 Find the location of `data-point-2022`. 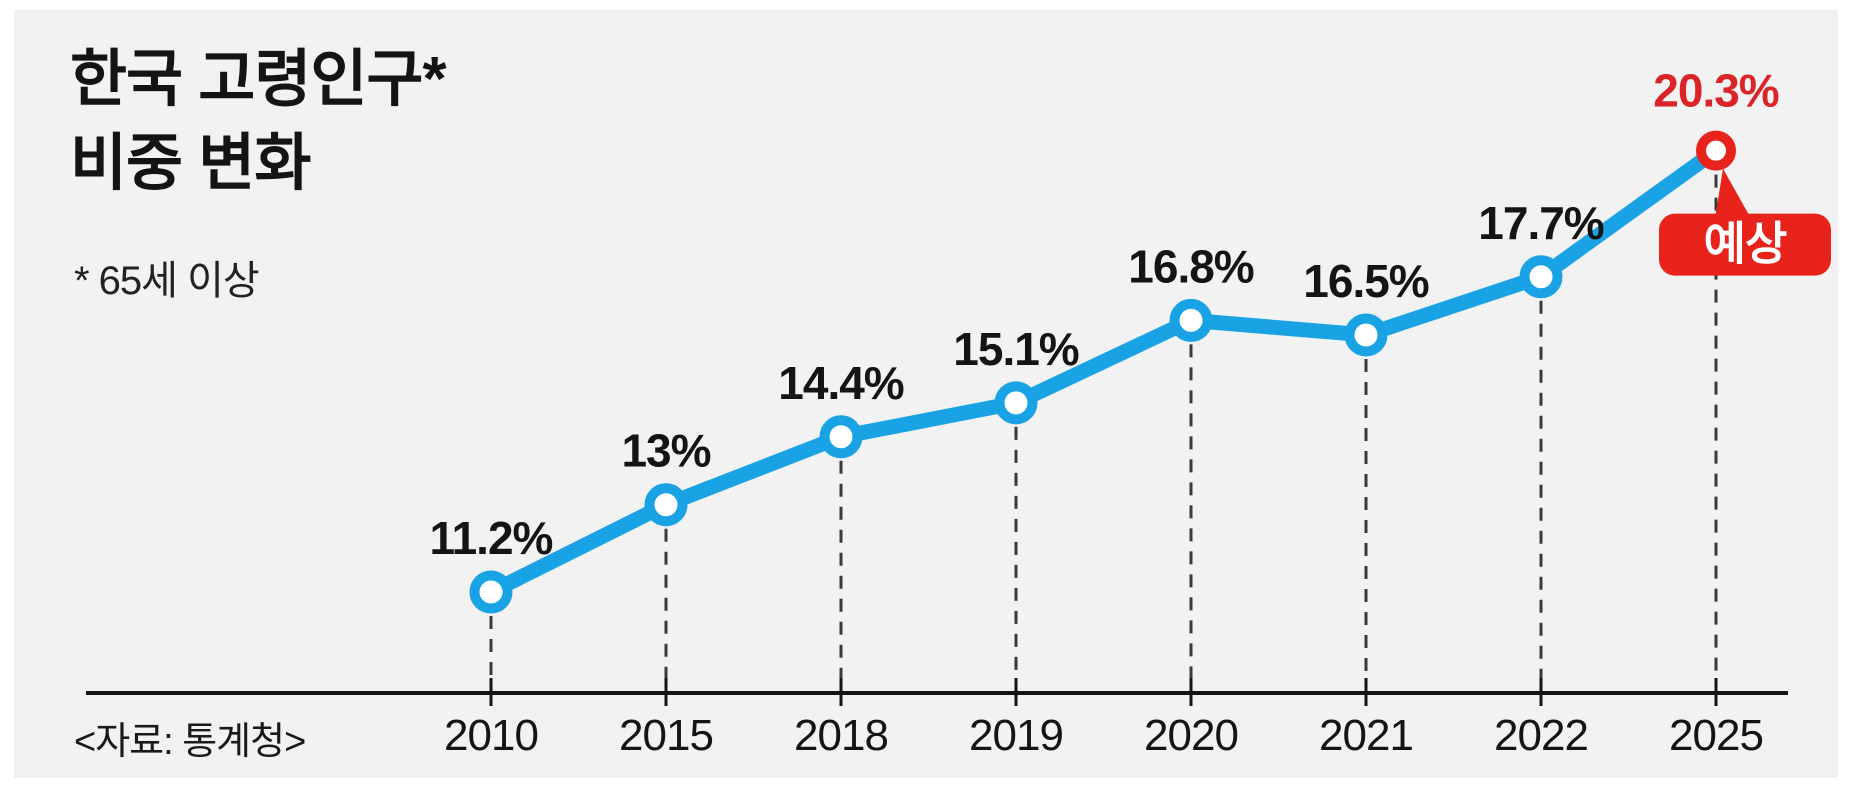

data-point-2022 is located at coordinates (1541, 277).